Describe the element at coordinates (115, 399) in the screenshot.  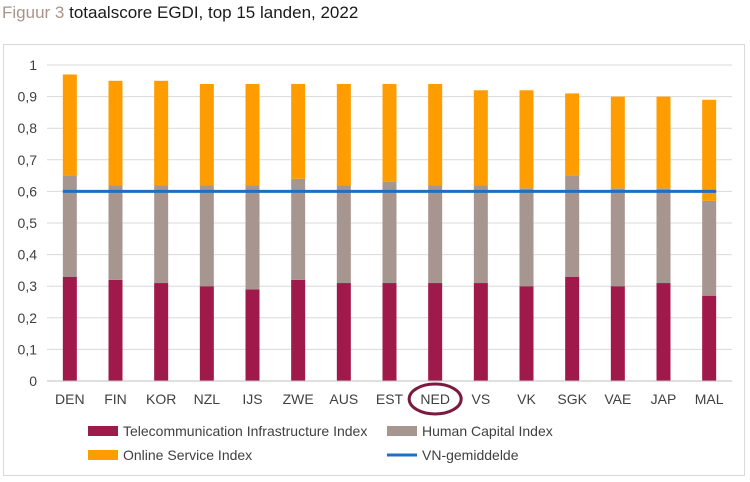
I see `x-tick-label: FIN` at that location.